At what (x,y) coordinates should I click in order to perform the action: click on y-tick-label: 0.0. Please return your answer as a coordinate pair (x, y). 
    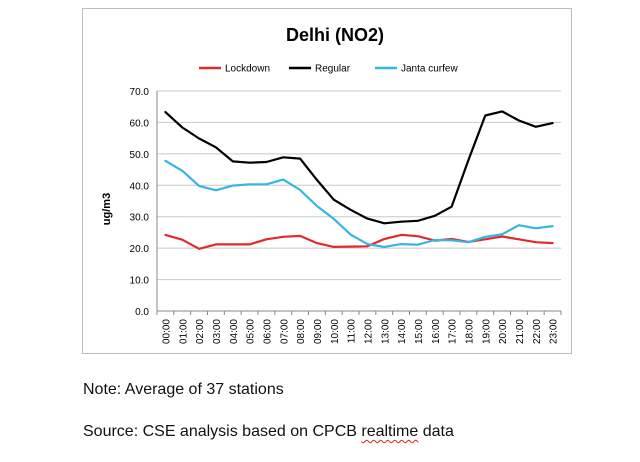
    Looking at the image, I should click on (142, 312).